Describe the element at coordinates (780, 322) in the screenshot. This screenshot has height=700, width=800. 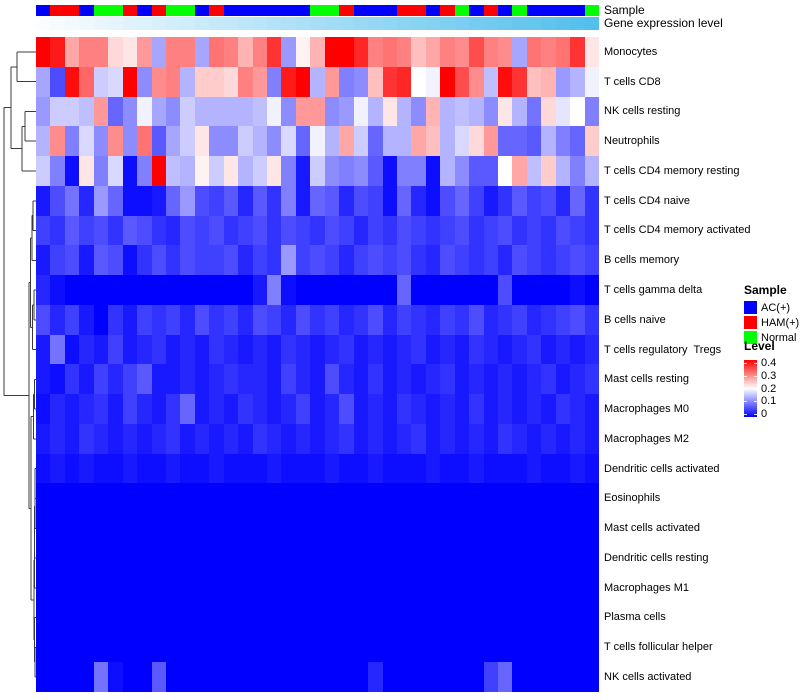
I see `legend-item-label: HAM(+)` at that location.